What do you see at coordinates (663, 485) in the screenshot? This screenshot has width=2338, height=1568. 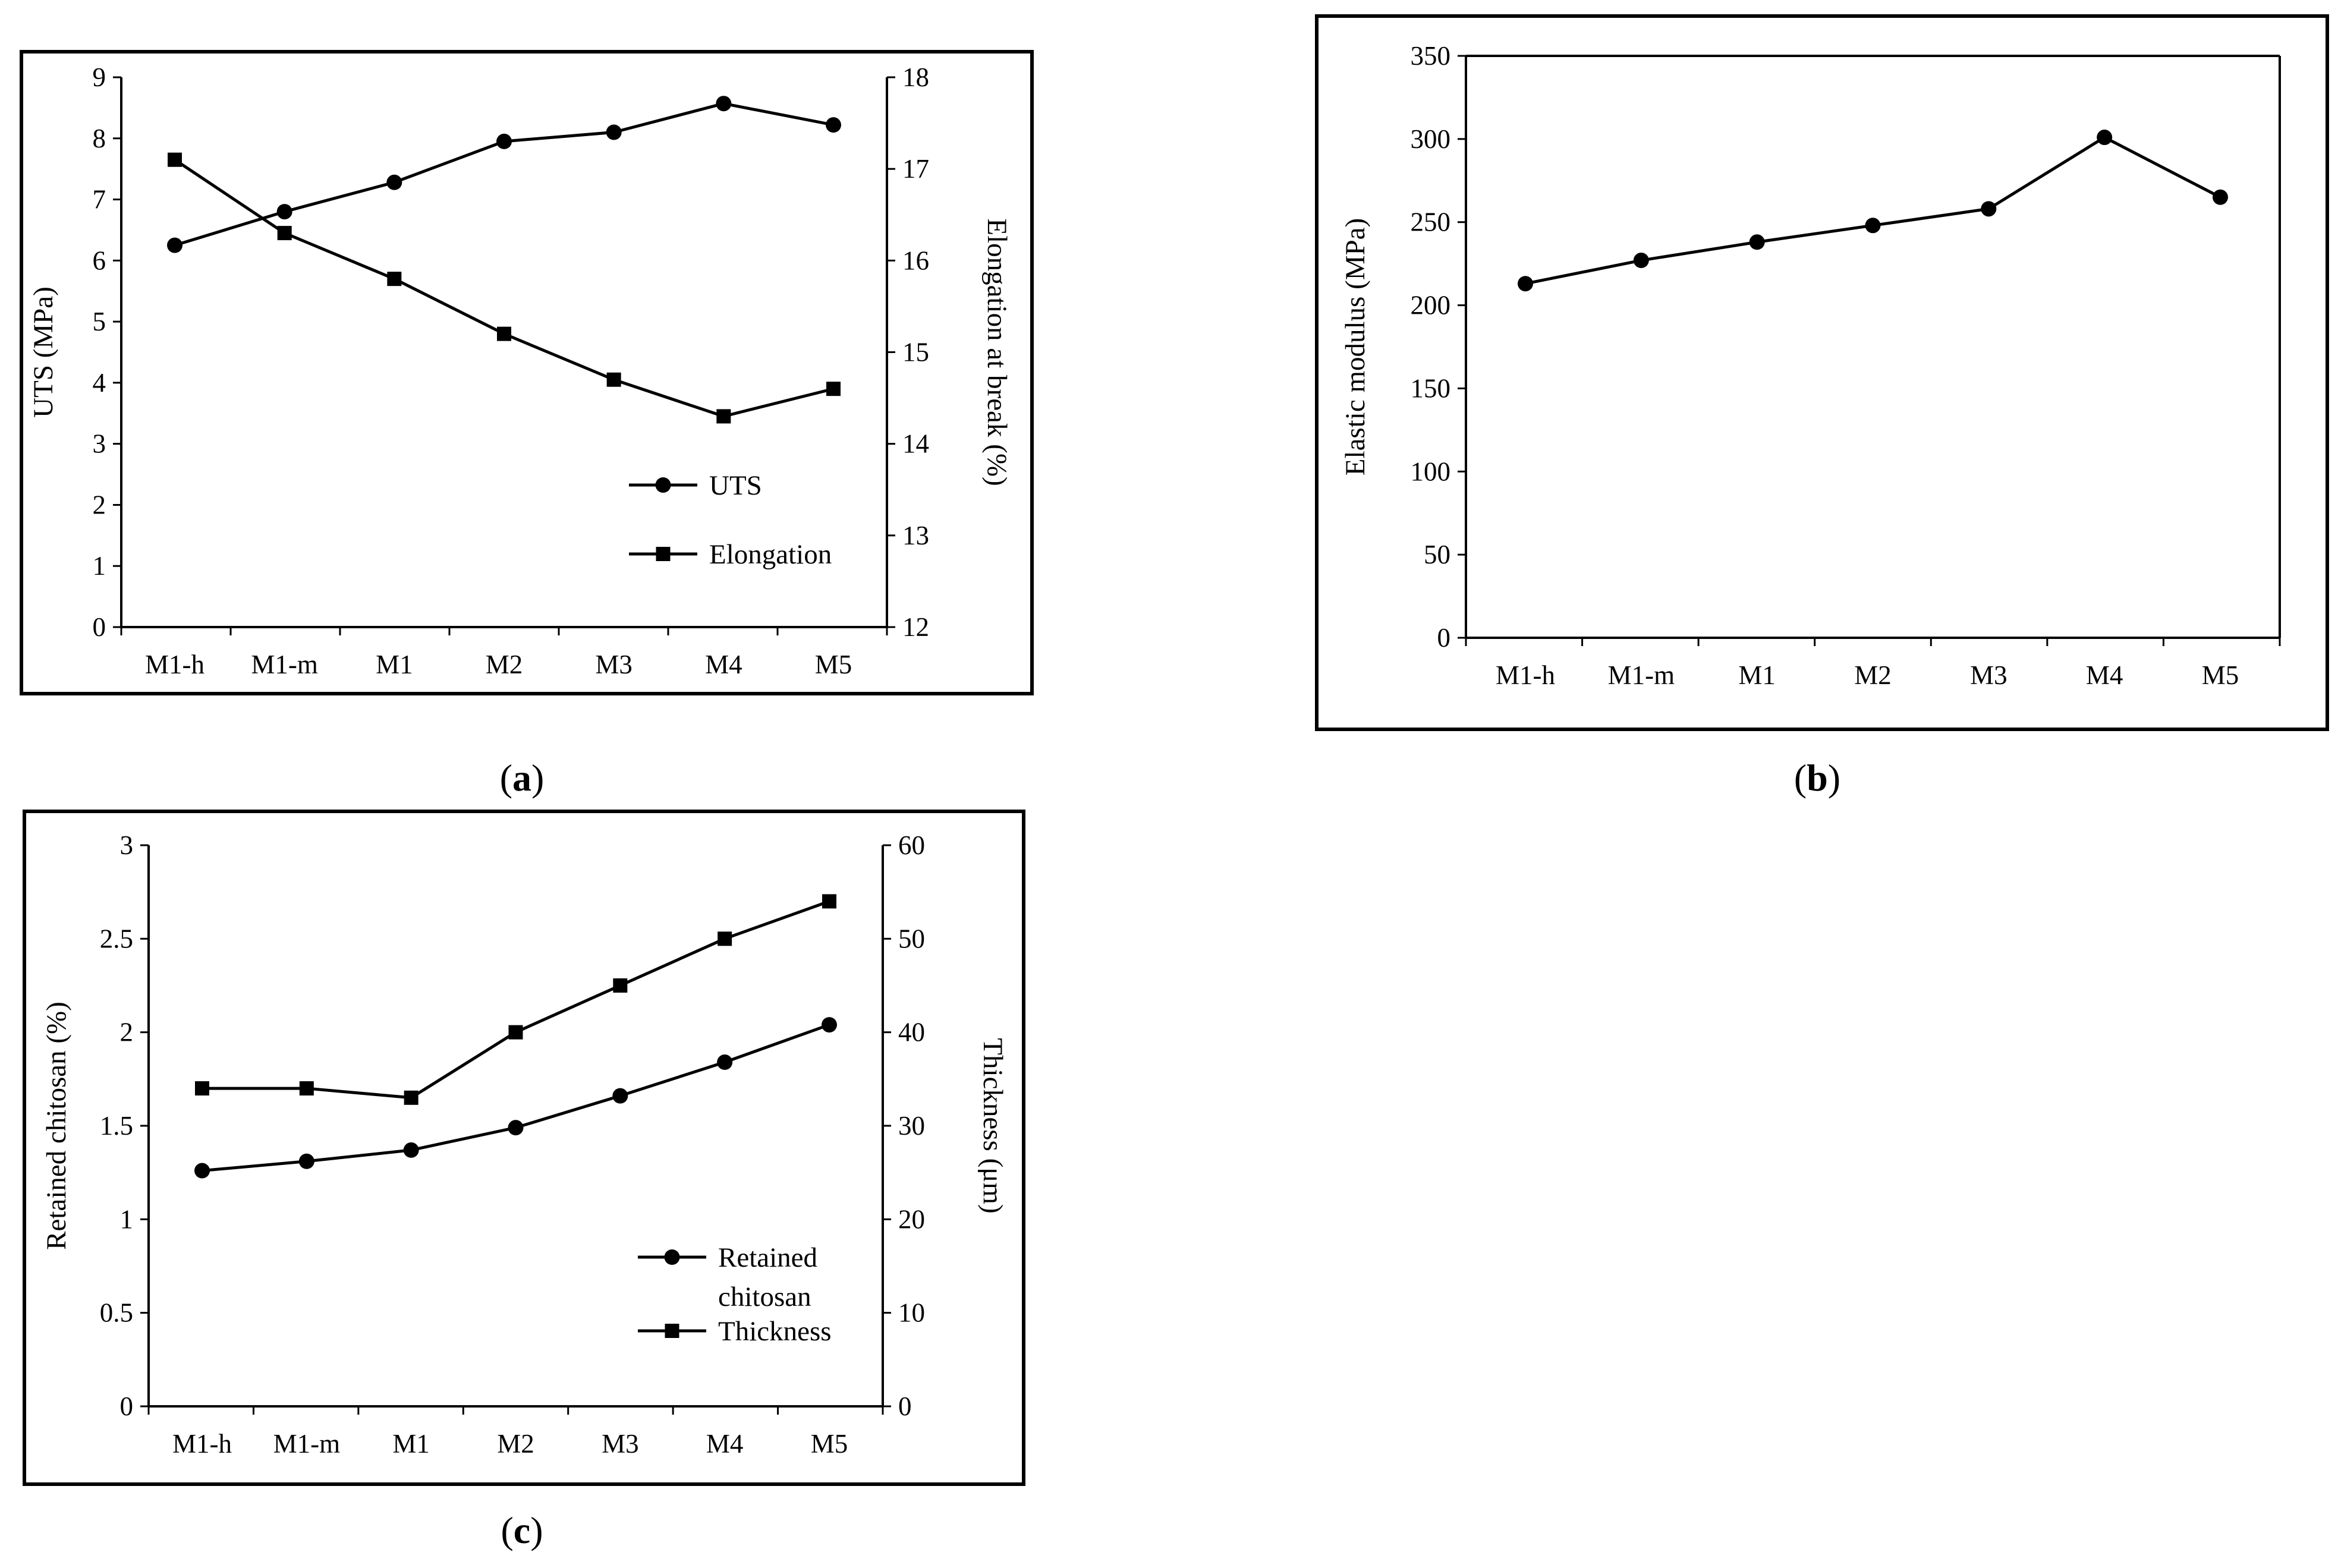 I see `legend-uts-marker` at bounding box center [663, 485].